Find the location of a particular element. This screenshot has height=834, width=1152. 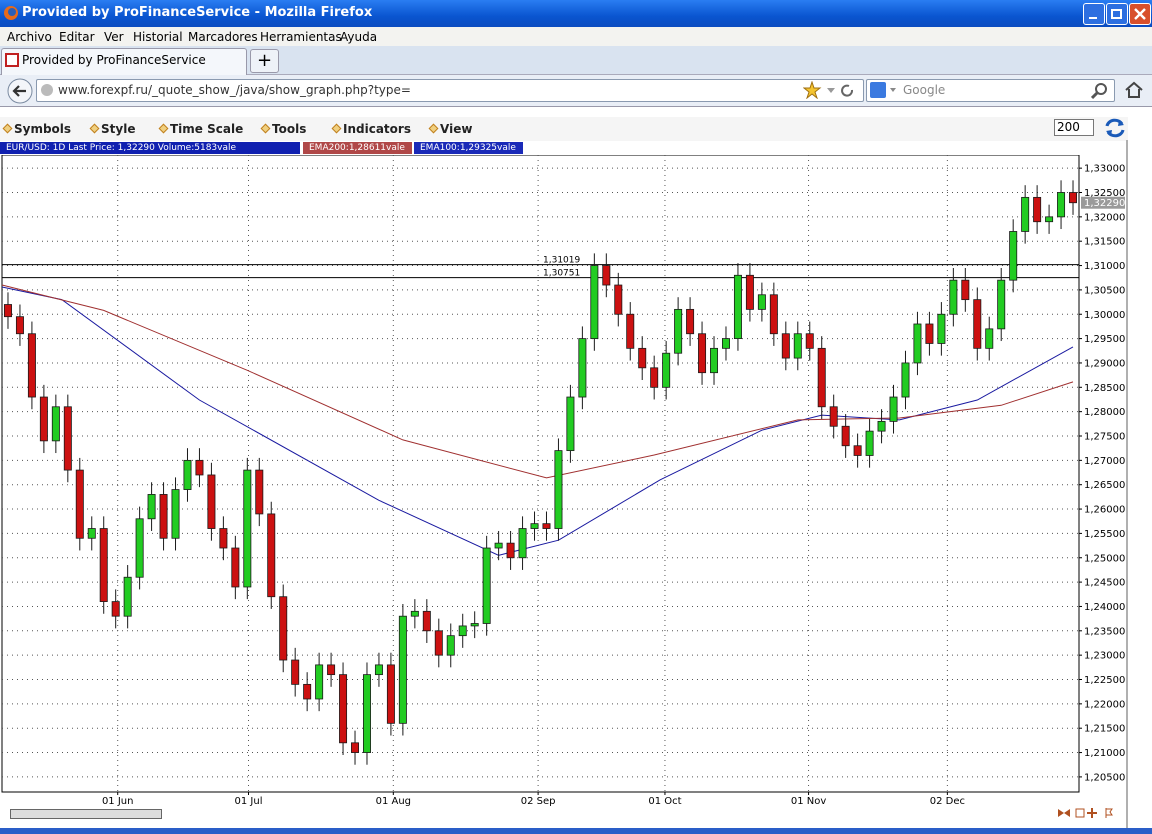

y-tick-label: 1,23000 is located at coordinates (1104, 656).